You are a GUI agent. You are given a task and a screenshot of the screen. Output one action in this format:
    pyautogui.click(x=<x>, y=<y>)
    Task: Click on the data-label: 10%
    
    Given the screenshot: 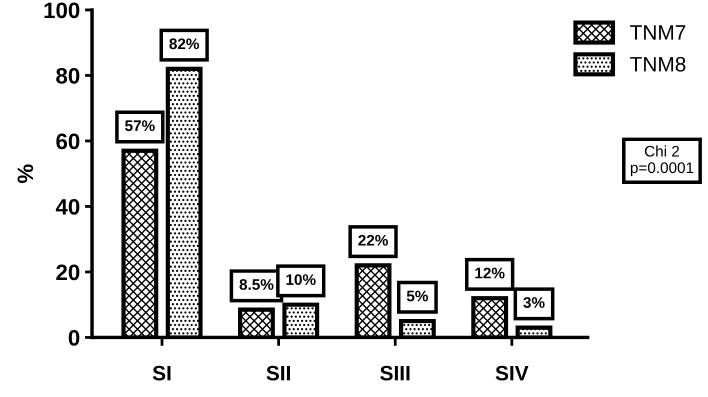 What is the action you would take?
    pyautogui.click(x=301, y=280)
    